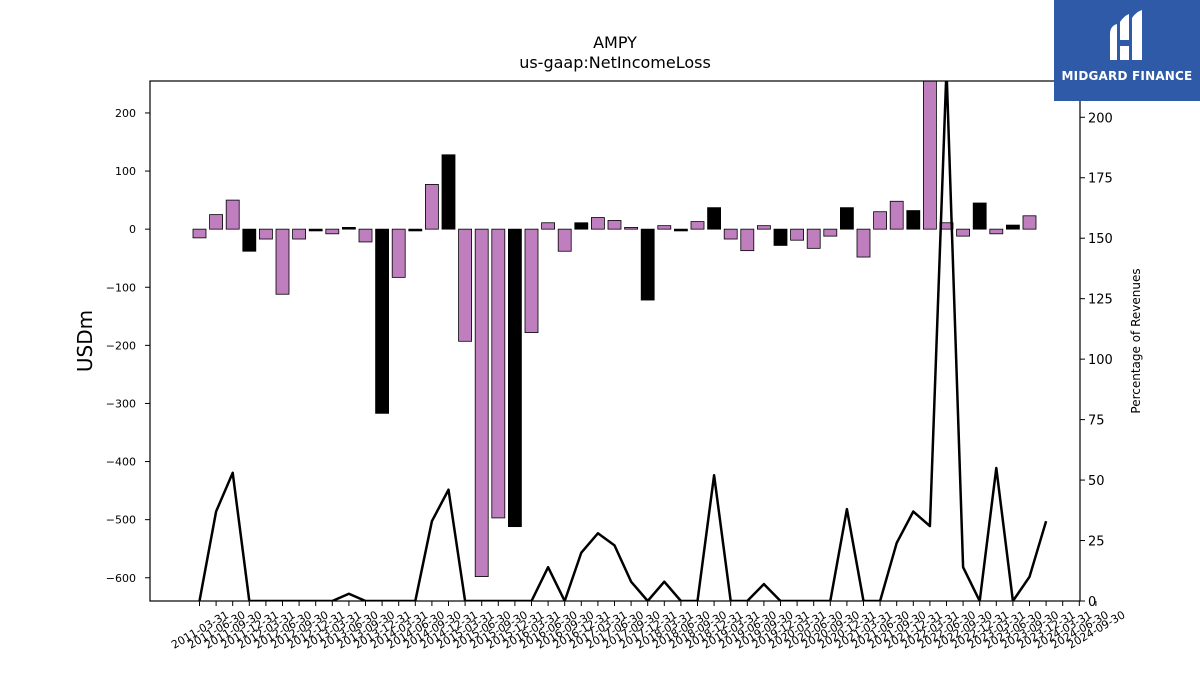 The image size is (1200, 675). What do you see at coordinates (1100, 118) in the screenshot?
I see `y2-tick-label: 200` at bounding box center [1100, 118].